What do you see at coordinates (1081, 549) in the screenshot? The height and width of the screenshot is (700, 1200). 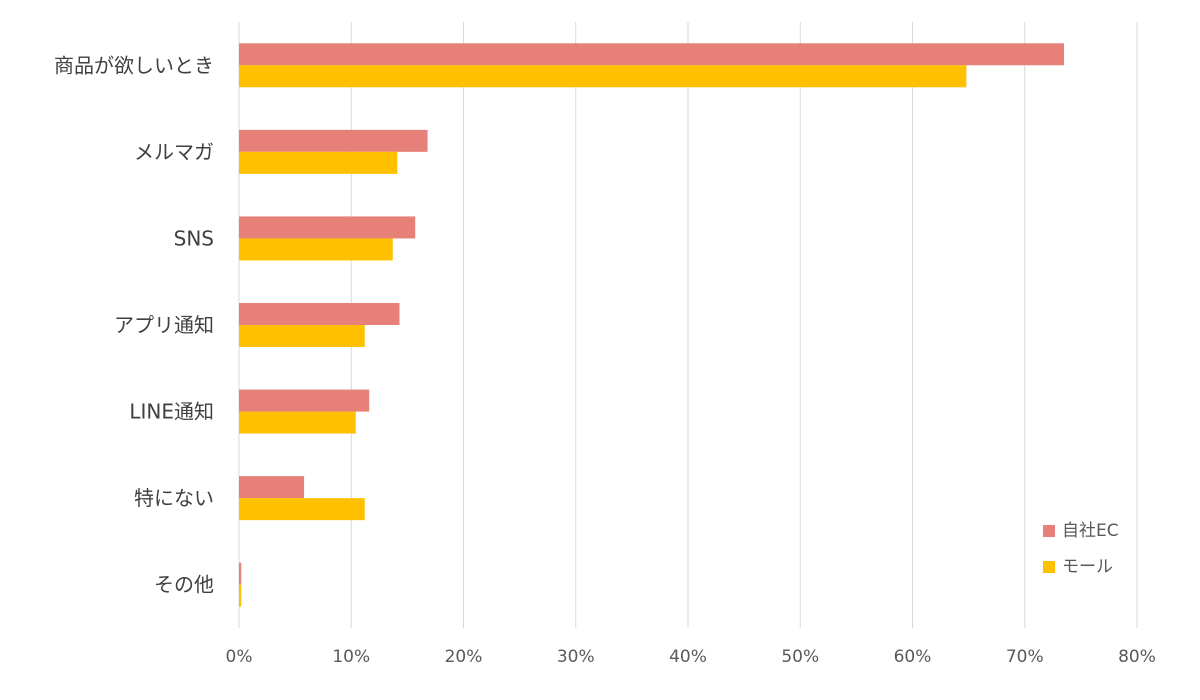 I see `legend: 自社EC モール` at bounding box center [1081, 549].